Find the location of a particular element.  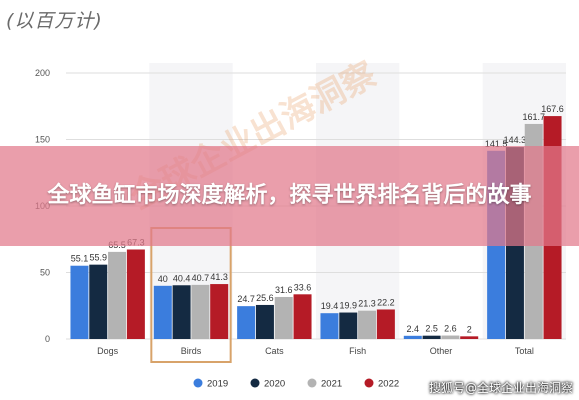

data-label: 55.9 is located at coordinates (99, 258).